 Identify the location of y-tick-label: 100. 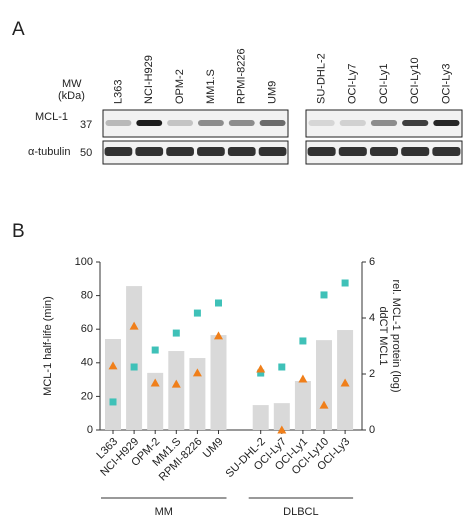
(84, 262).